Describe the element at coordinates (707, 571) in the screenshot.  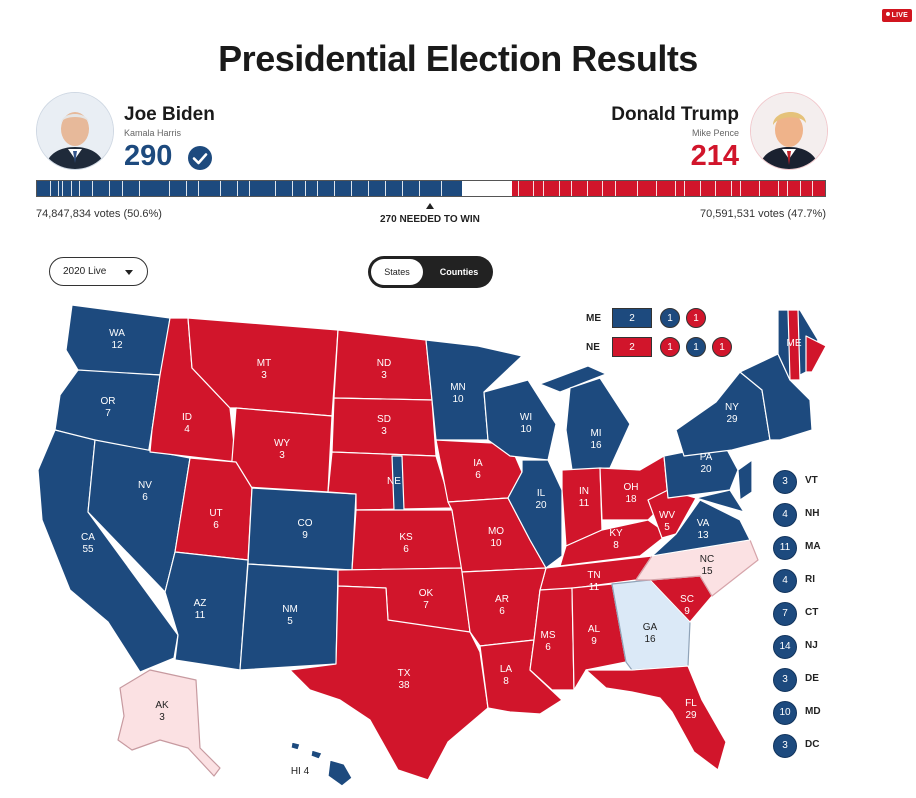
I see `state-ev-NC: 15` at that location.